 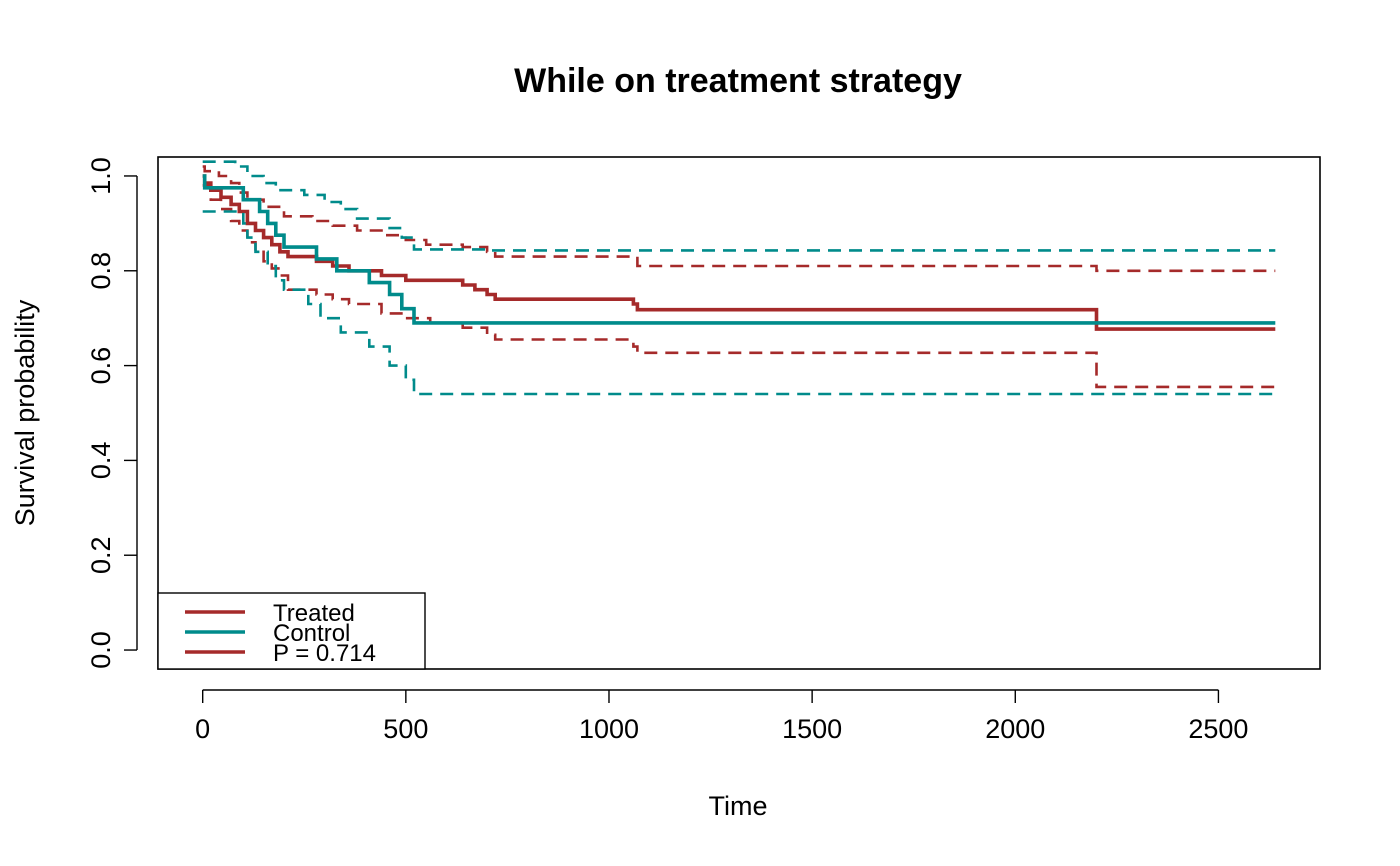 What do you see at coordinates (101, 650) in the screenshot?
I see `y-tick-label: 0.0` at bounding box center [101, 650].